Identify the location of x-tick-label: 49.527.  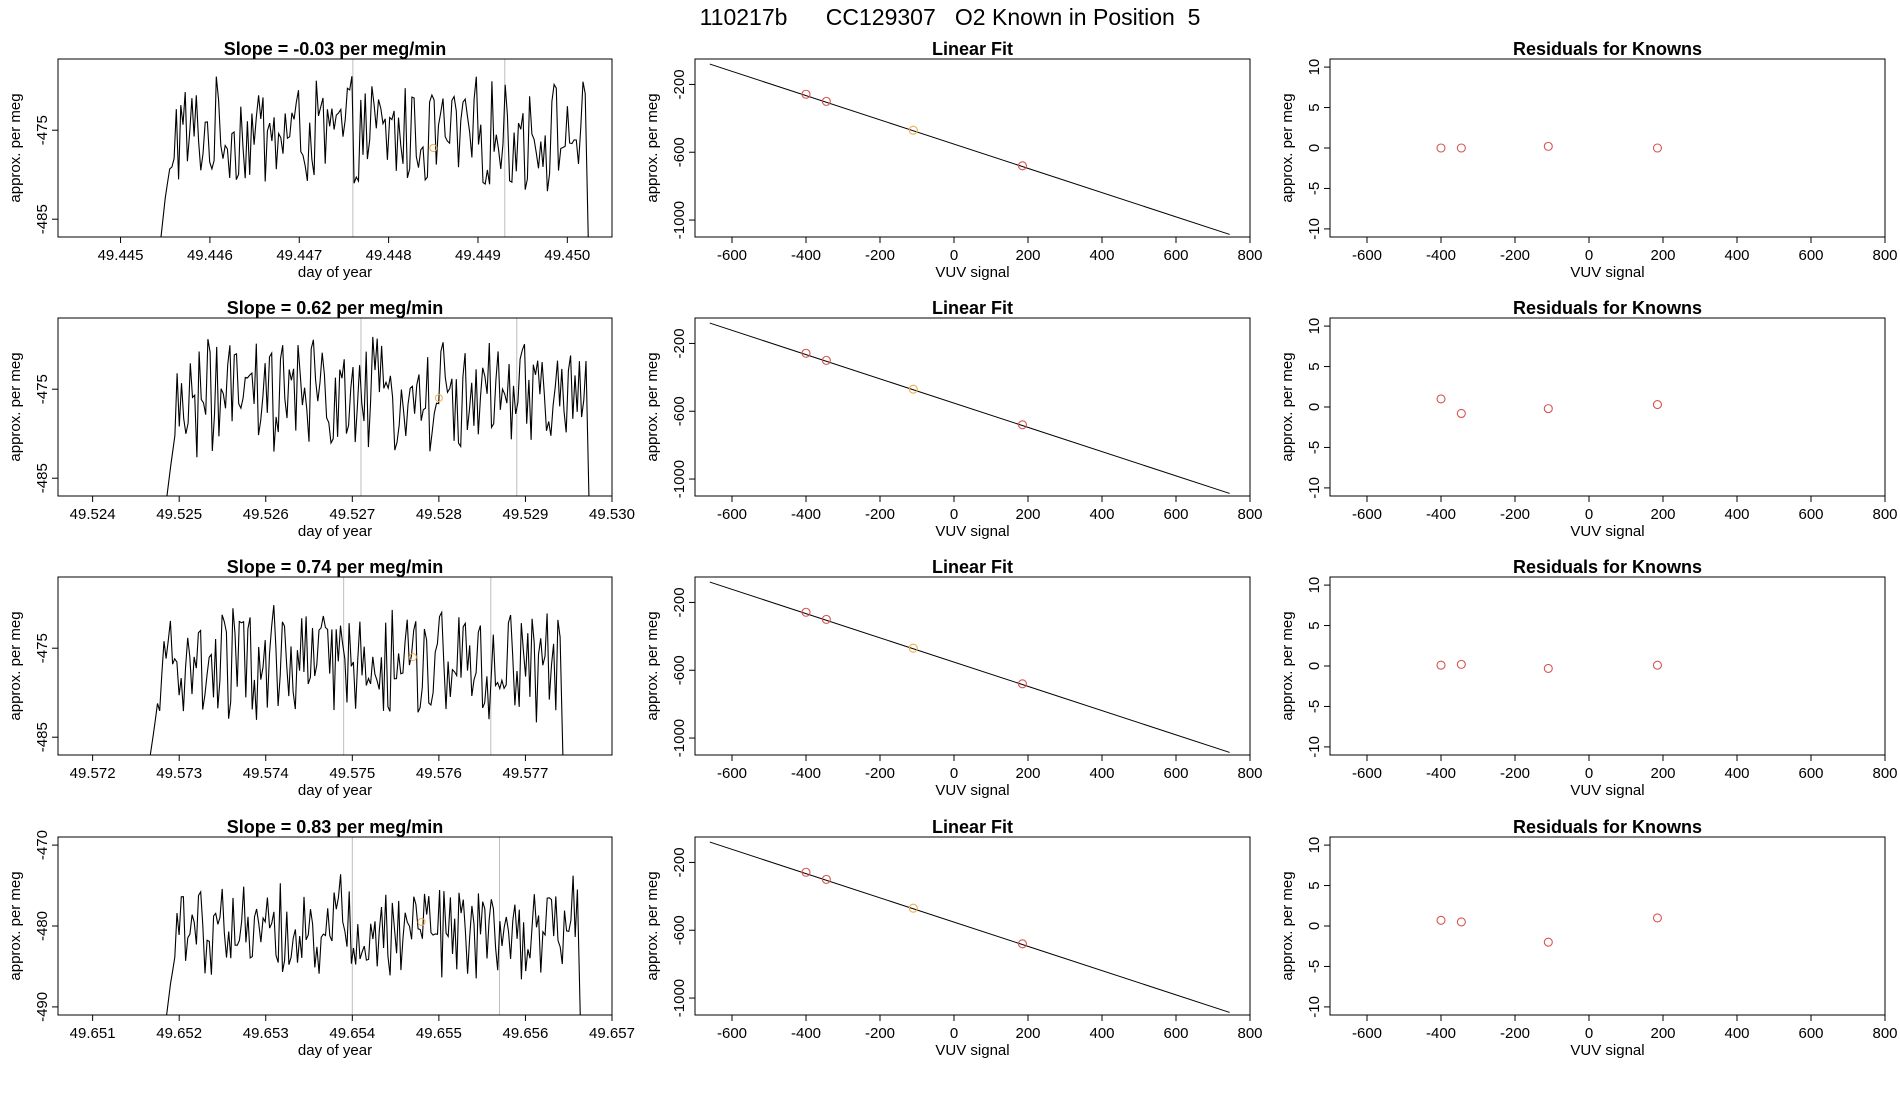
(352, 514).